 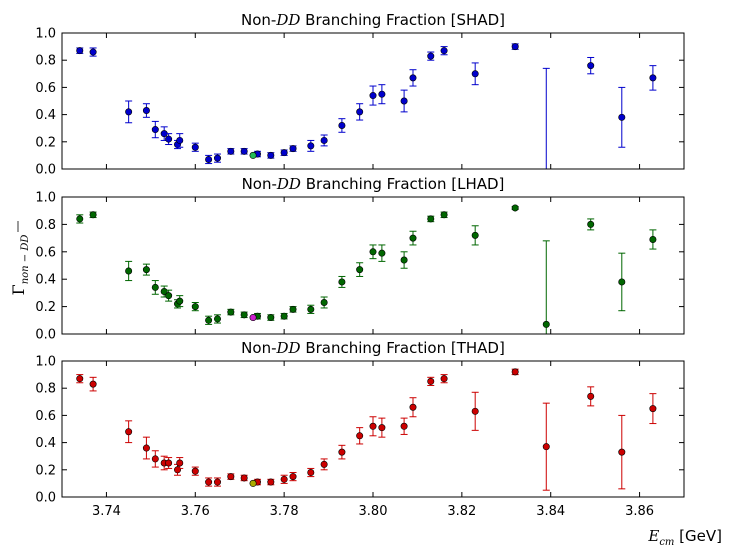 What do you see at coordinates (284, 511) in the screenshot?
I see `x-tick-label: 3.78` at bounding box center [284, 511].